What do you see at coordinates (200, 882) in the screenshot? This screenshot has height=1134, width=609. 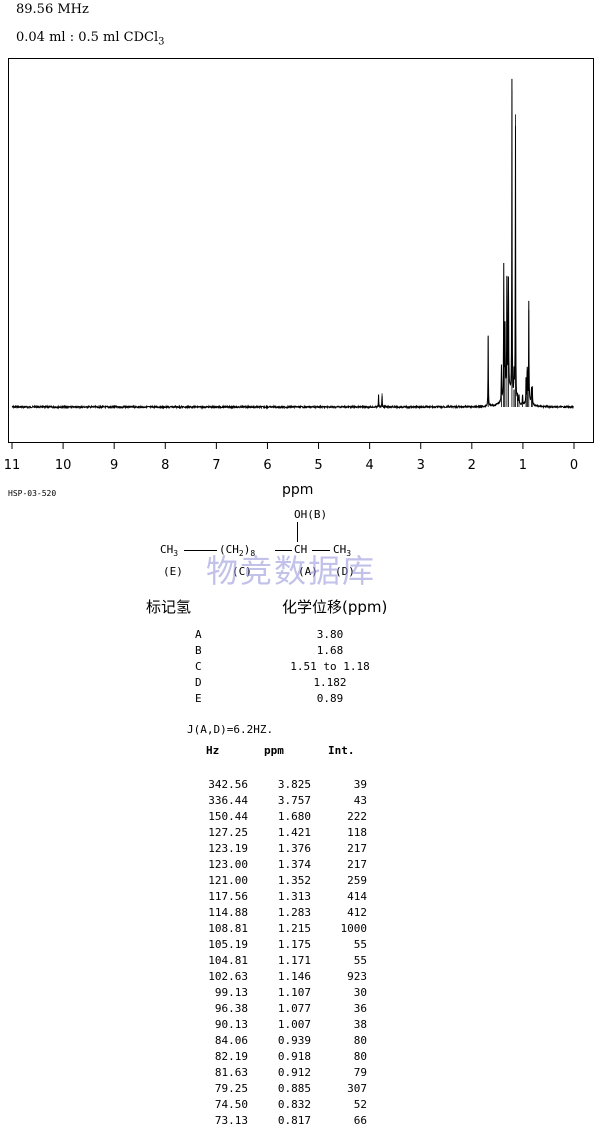 I see `table-row: 121.00 1.352 259` at bounding box center [200, 882].